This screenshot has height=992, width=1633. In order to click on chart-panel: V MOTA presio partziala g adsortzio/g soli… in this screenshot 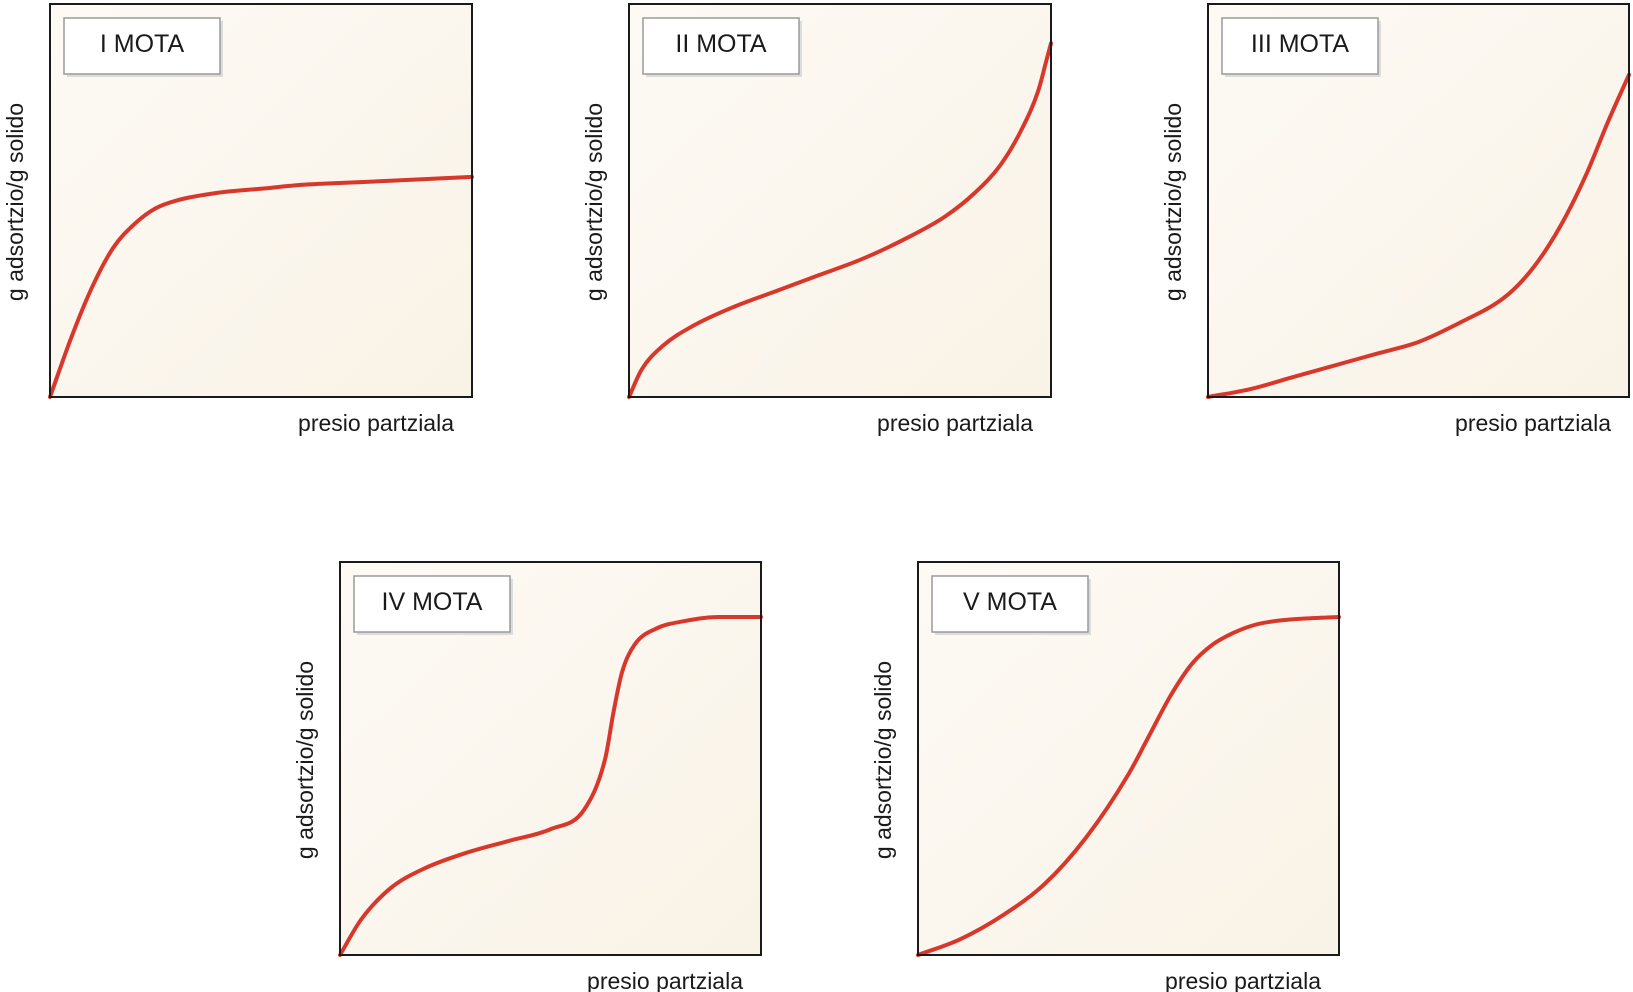, I will do `click(1105, 776)`.